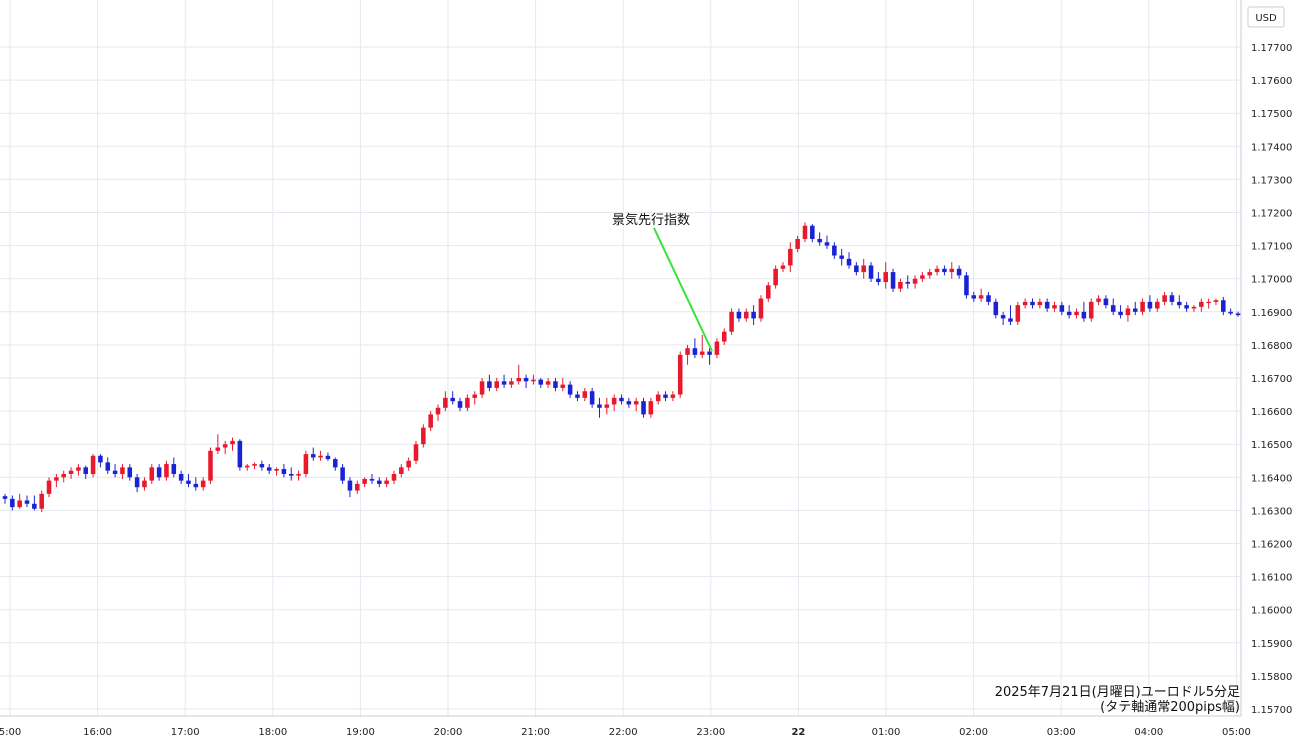 Image resolution: width=1300 pixels, height=745 pixels. What do you see at coordinates (1271, 379) in the screenshot?
I see `price-tick-label: 1.16700` at bounding box center [1271, 379].